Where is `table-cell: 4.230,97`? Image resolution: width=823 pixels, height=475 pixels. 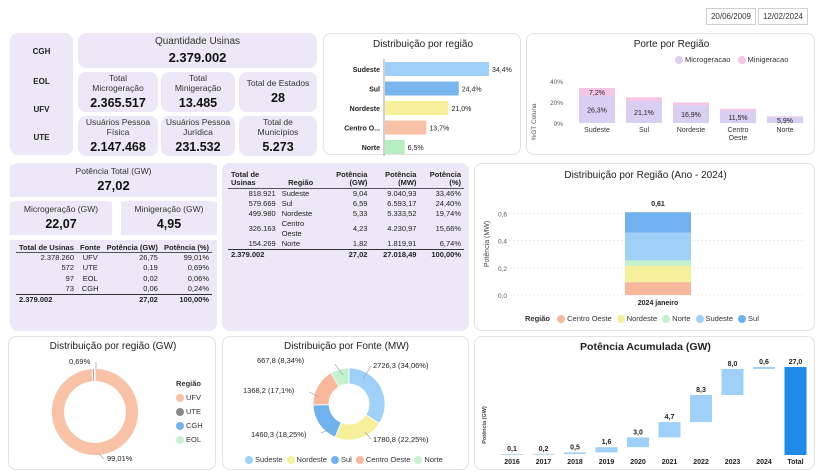
table-cell: 4.230,97 is located at coordinates (402, 228).